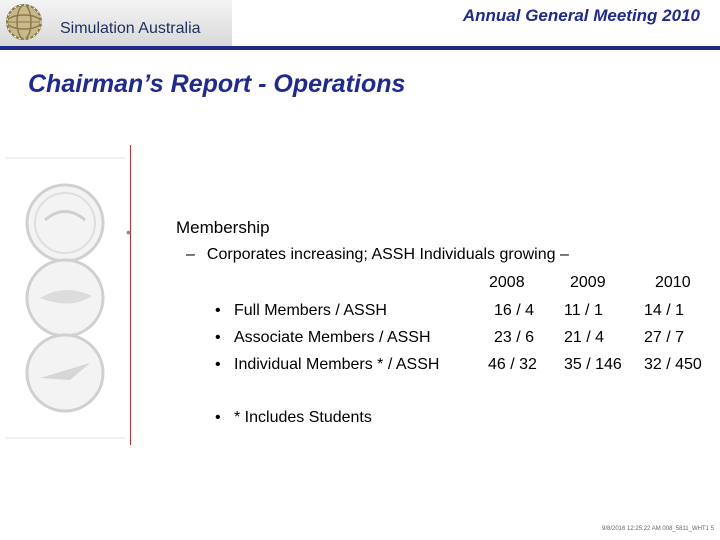 This screenshot has width=720, height=540. What do you see at coordinates (658, 529) in the screenshot?
I see `footer-text: 9/8/2016 12:25:22 AM 008_5811_WHT1 5` at bounding box center [658, 529].